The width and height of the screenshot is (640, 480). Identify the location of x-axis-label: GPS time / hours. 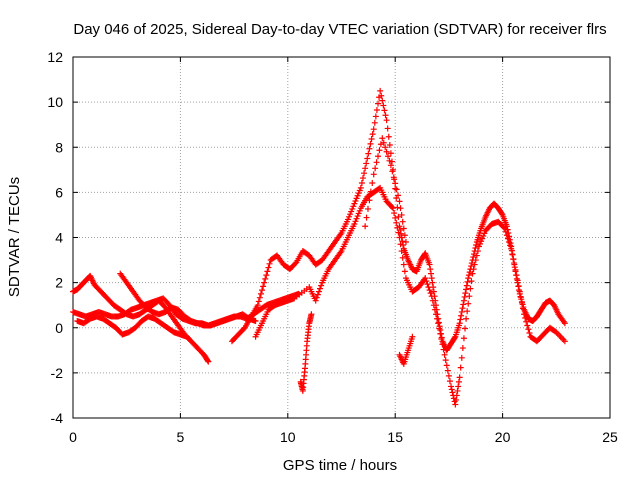
(340, 465).